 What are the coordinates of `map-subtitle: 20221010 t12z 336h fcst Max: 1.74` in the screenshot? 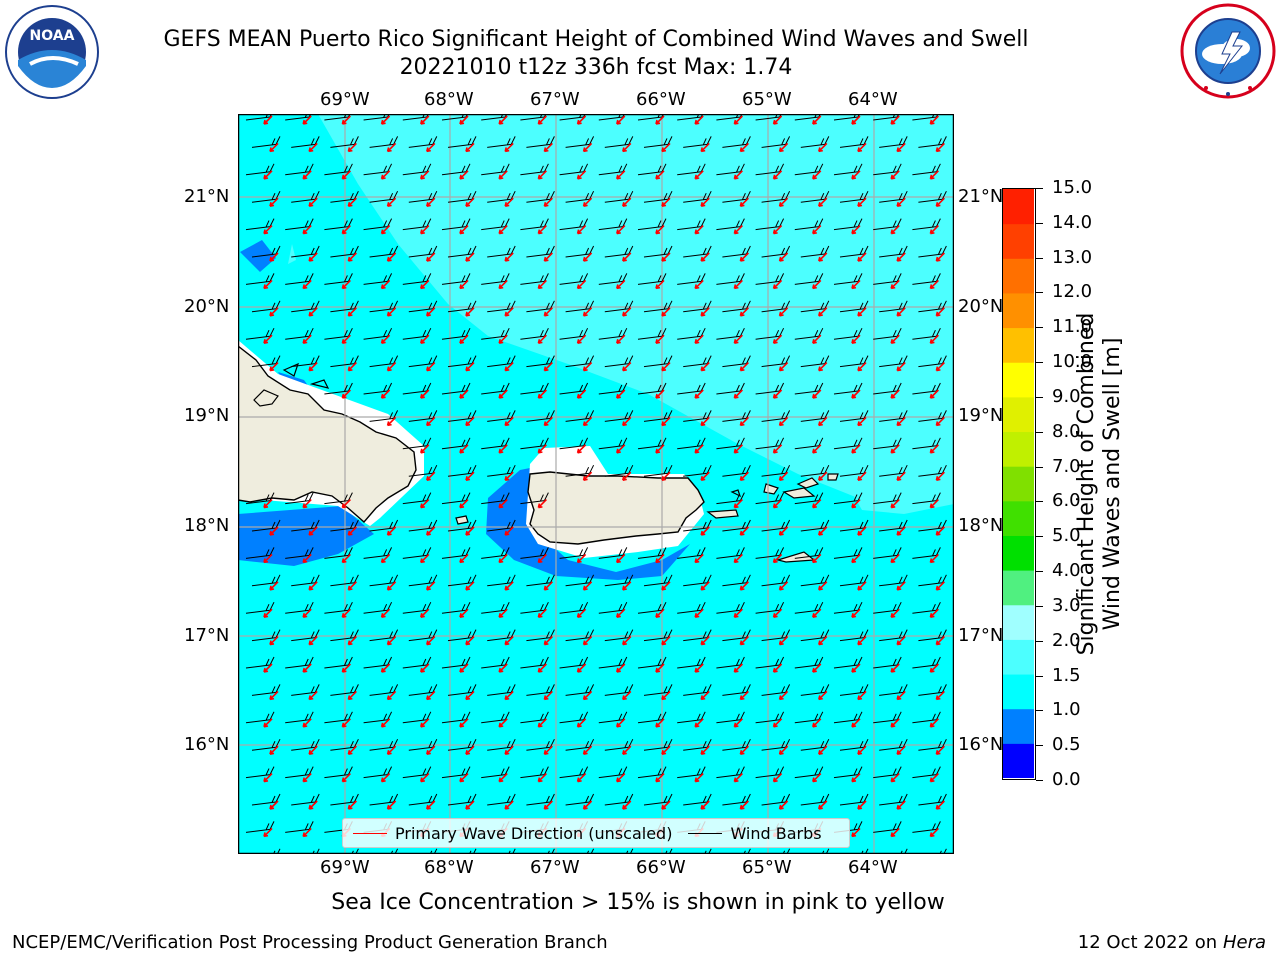 It's located at (596, 67).